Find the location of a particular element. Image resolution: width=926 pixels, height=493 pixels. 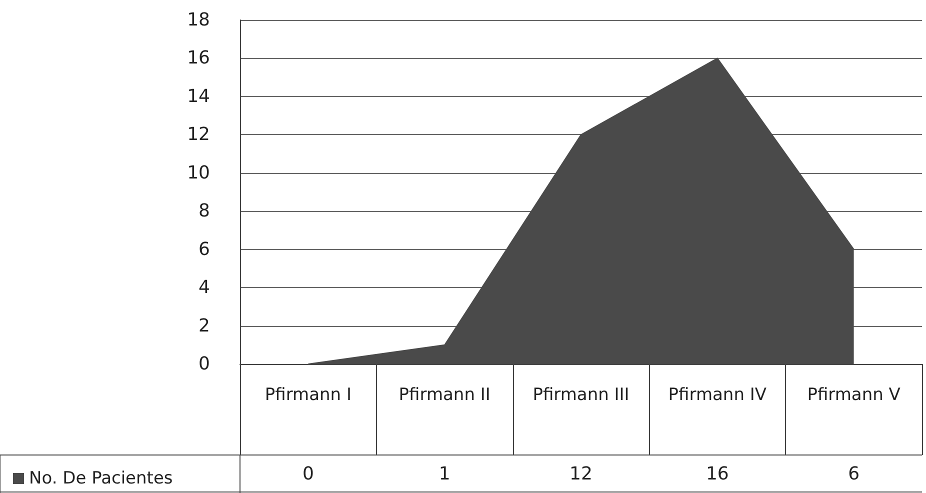

y-tick-label: 18 is located at coordinates (198, 20).